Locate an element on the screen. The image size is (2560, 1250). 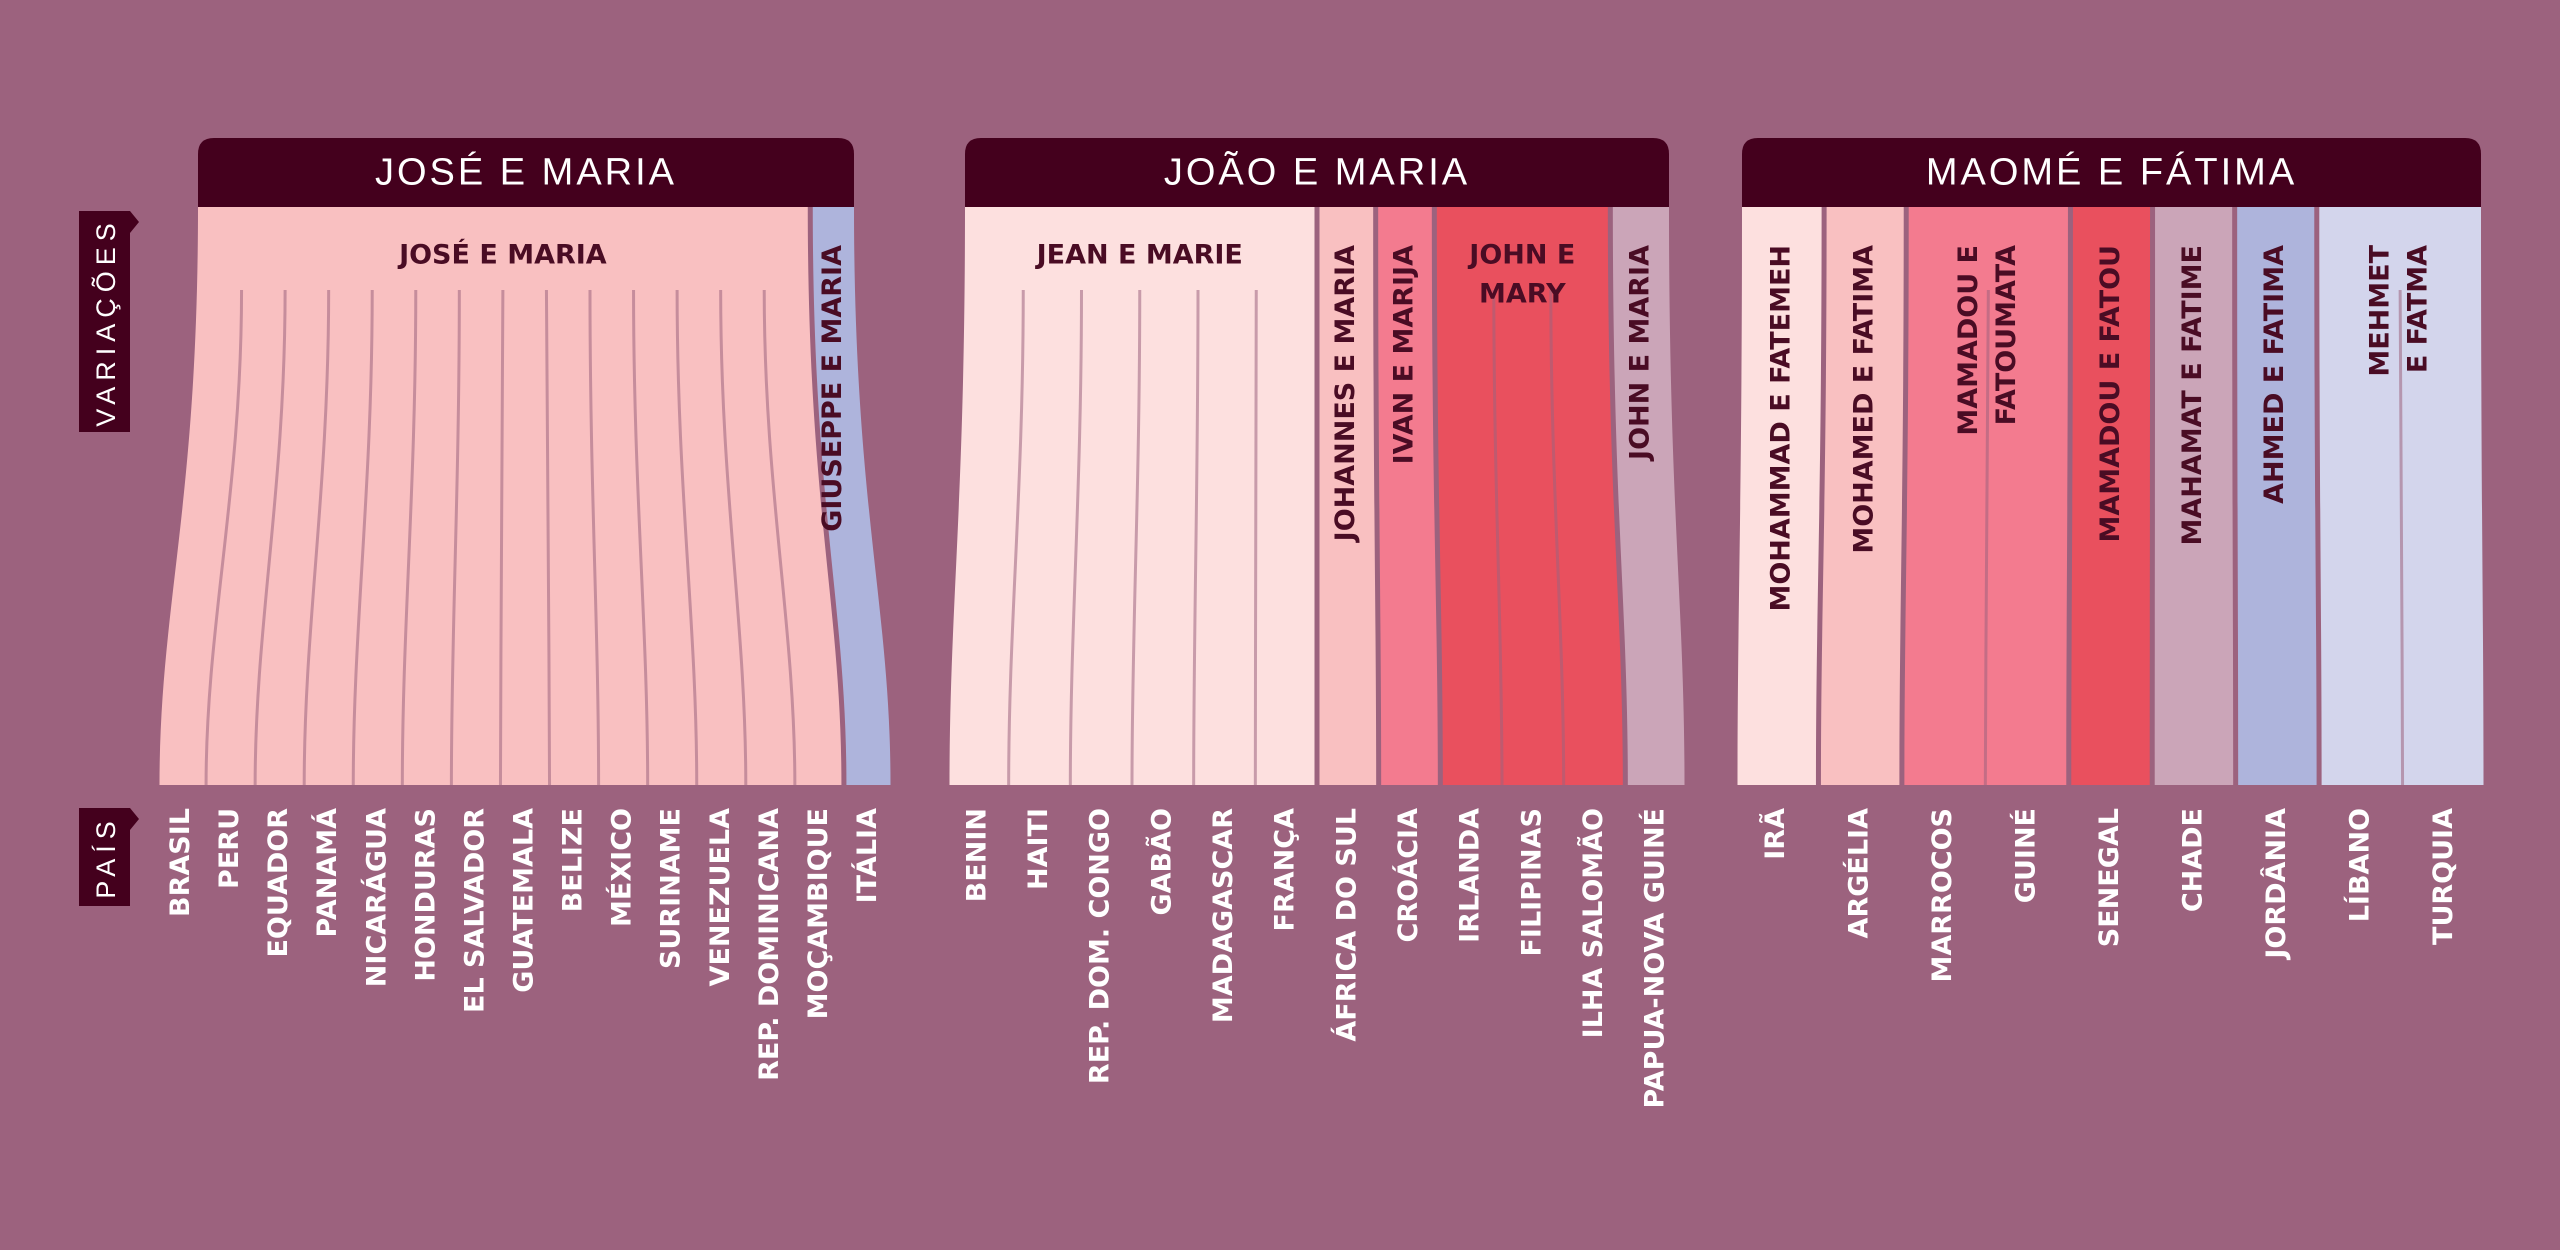
variation-label: MAHAMAT E FATIME is located at coordinates (2192, 395).